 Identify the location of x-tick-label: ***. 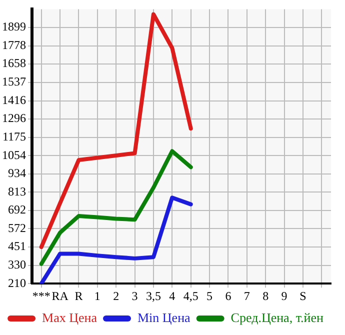
(41, 295).